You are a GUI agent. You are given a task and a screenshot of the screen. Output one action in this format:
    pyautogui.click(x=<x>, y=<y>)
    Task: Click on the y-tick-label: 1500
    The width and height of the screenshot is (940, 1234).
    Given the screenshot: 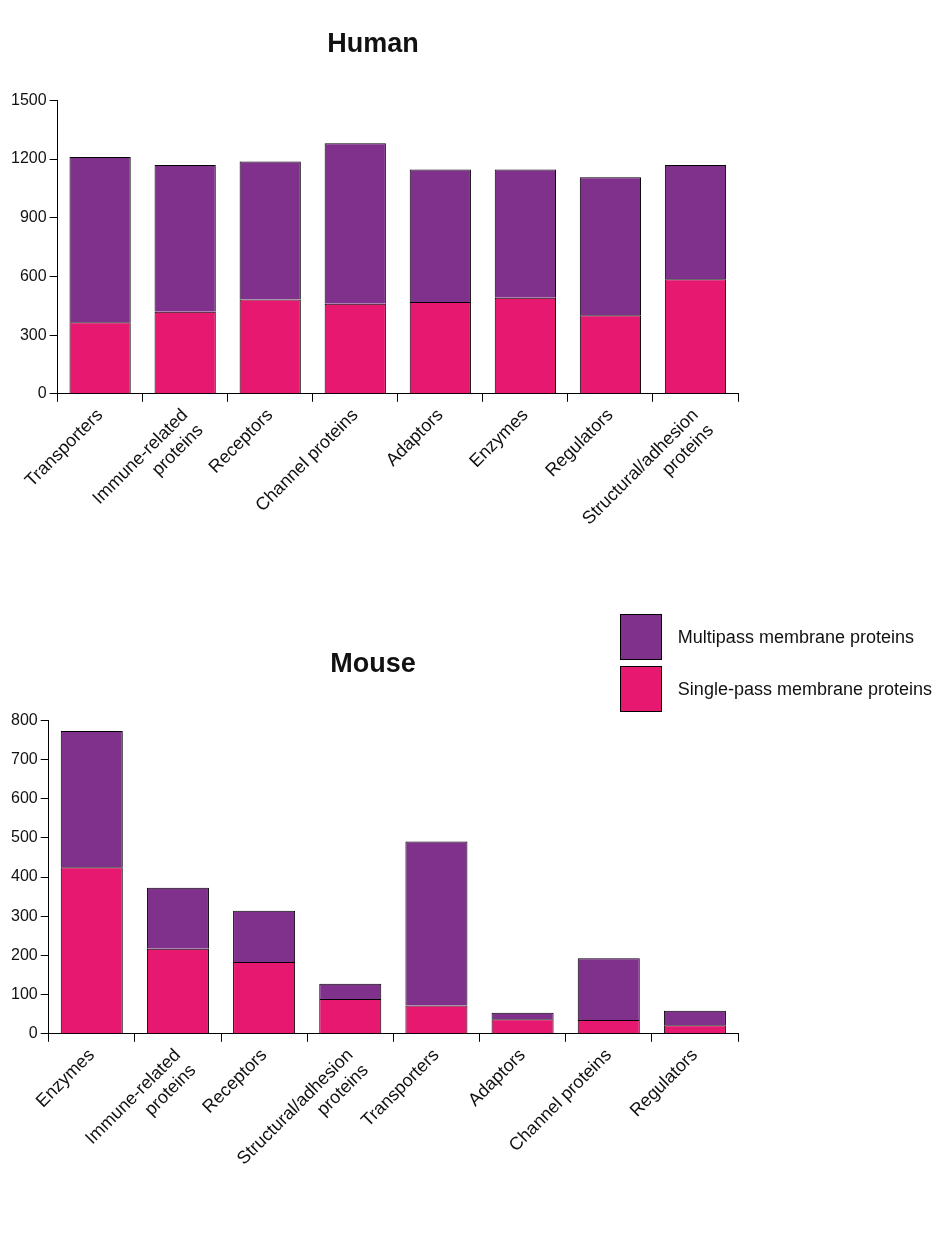 What is the action you would take?
    pyautogui.click(x=29, y=99)
    